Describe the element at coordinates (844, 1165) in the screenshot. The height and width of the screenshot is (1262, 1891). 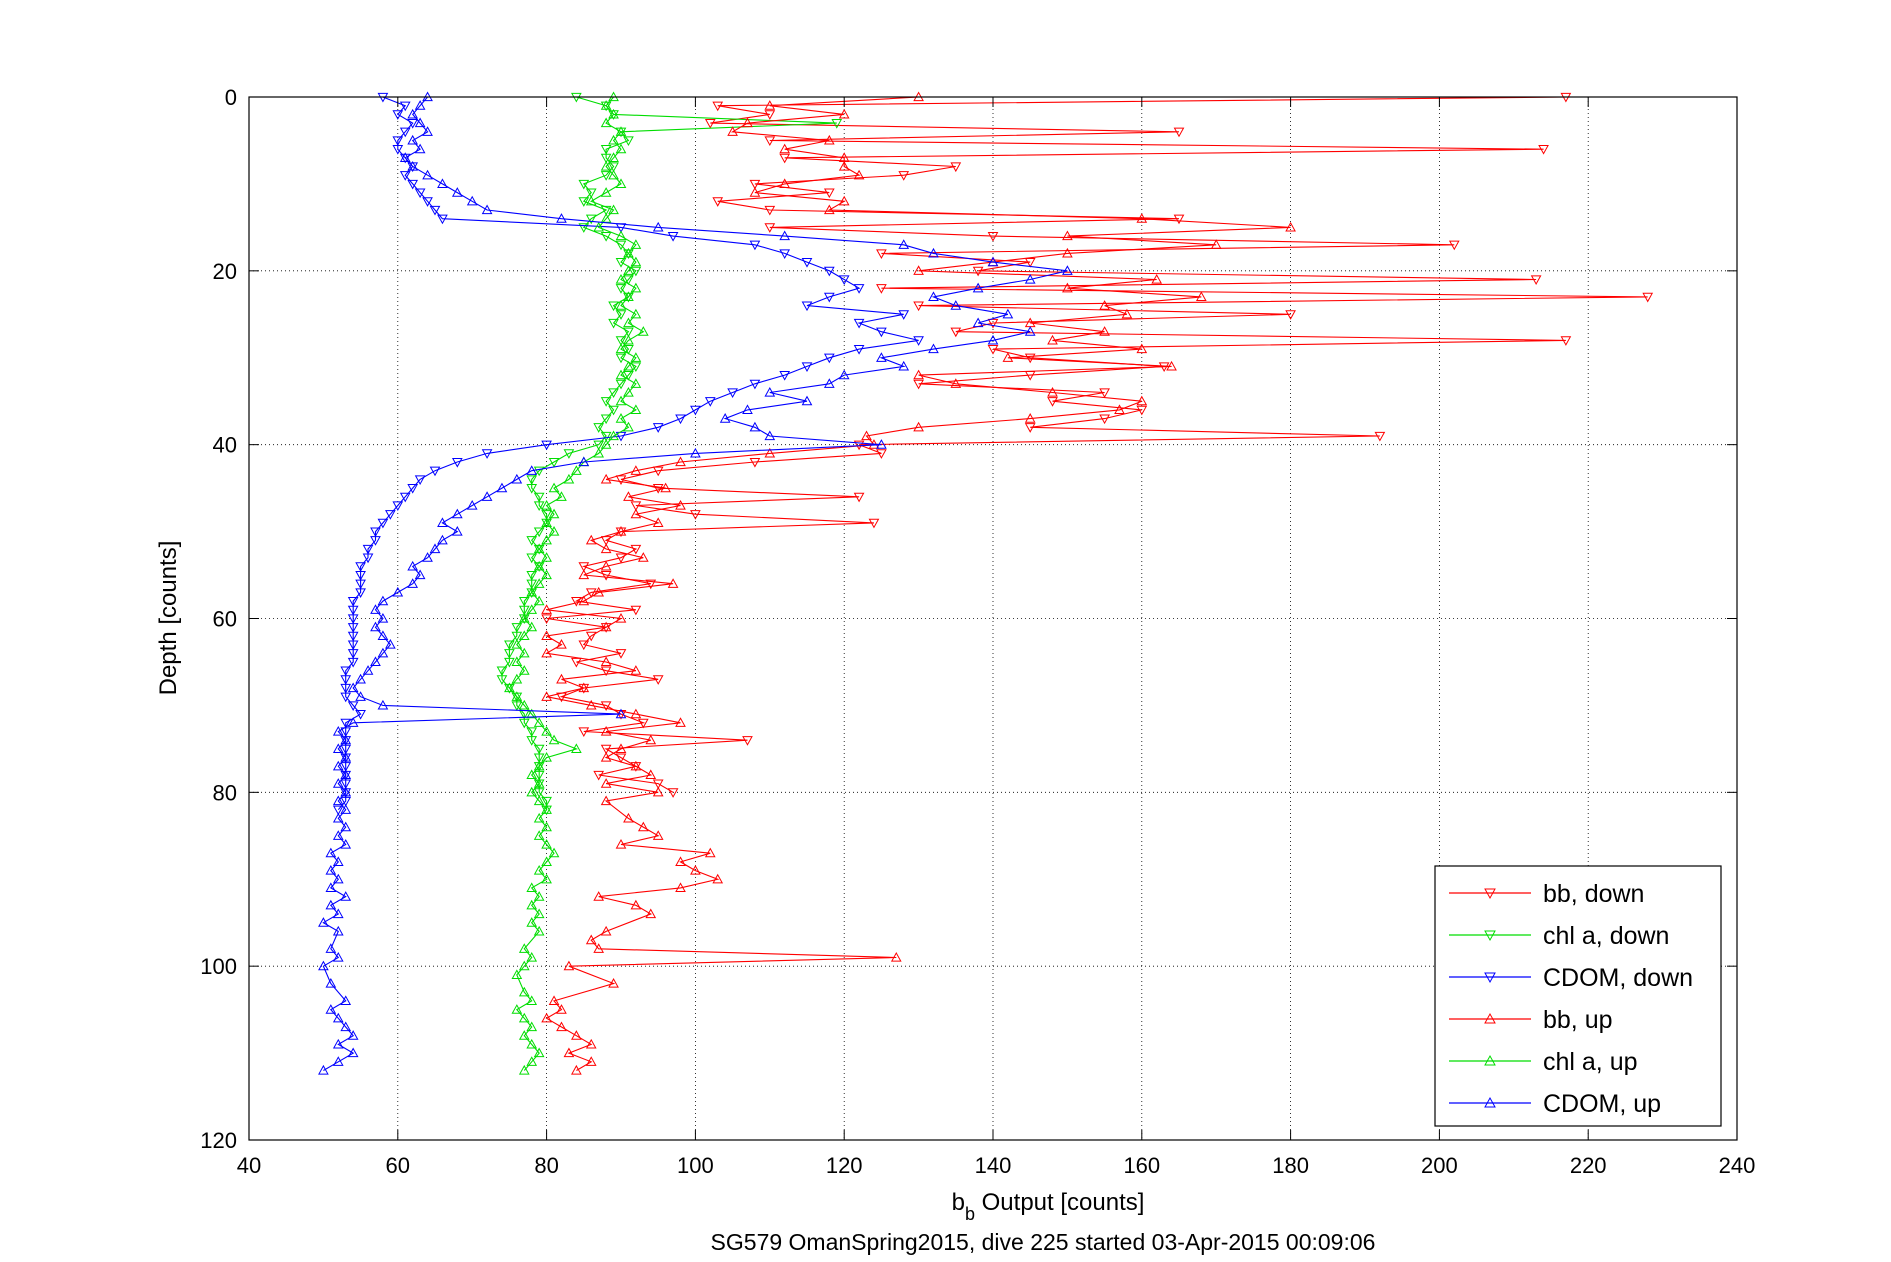
I see `x-tick-label: 120` at that location.